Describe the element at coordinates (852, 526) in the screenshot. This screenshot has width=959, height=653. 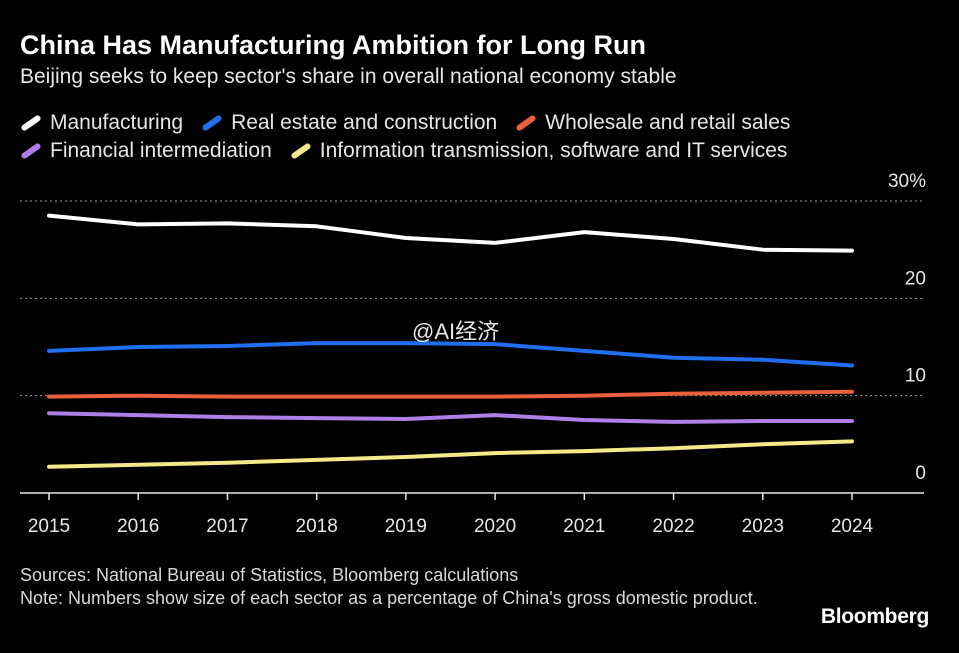
I see `x-tick-label: 2024` at that location.